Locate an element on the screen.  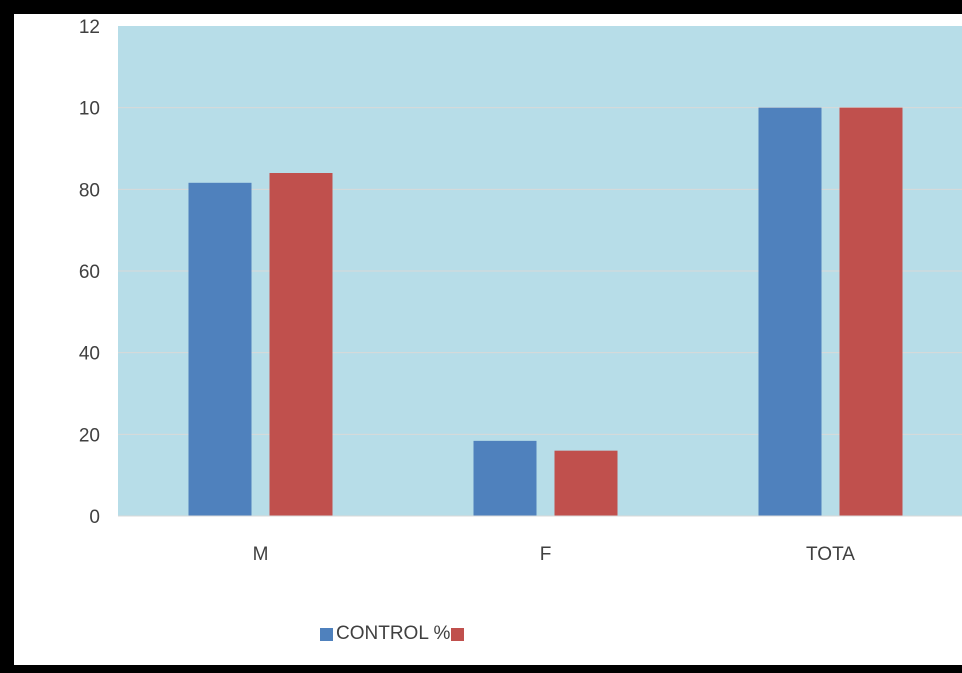
x-axis-ticks: M F TOTA is located at coordinates (554, 554).